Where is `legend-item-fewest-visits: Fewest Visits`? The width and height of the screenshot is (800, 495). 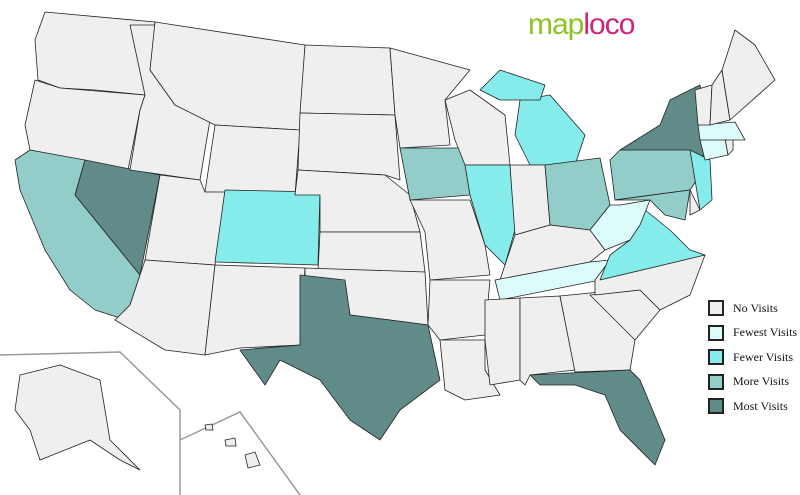 legend-item-fewest-visits: Fewest Visits is located at coordinates (752, 333).